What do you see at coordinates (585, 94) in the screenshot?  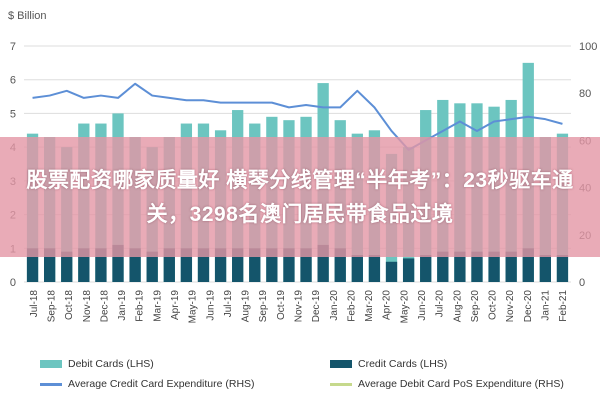 I see `right-axis-tick-label: 80` at bounding box center [585, 94].